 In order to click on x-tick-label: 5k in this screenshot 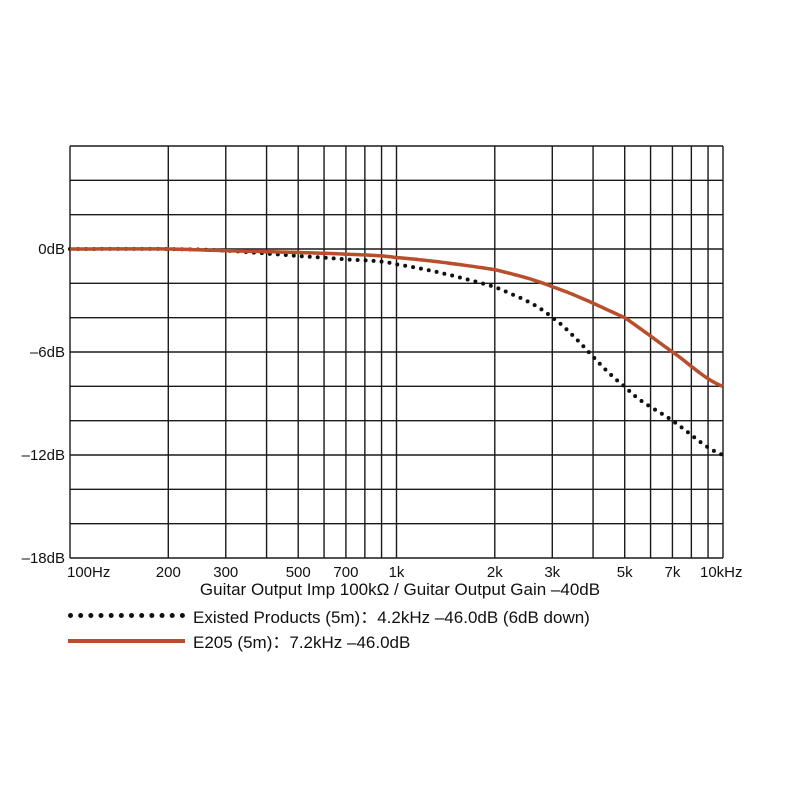, I will do `click(625, 572)`.